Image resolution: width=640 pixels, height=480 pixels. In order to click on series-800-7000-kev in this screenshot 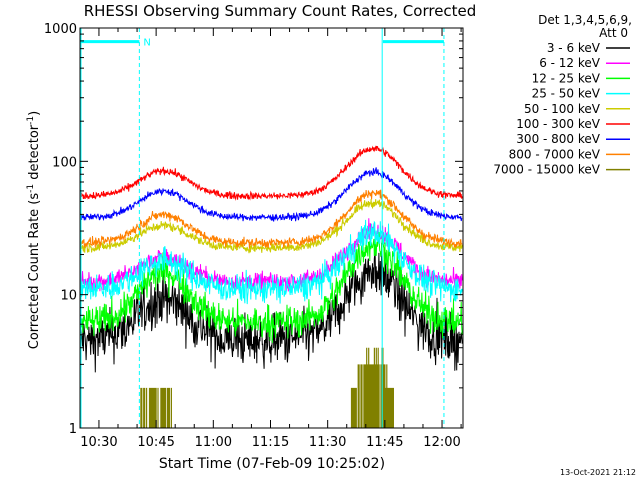, I will do `click(271, 219)`.